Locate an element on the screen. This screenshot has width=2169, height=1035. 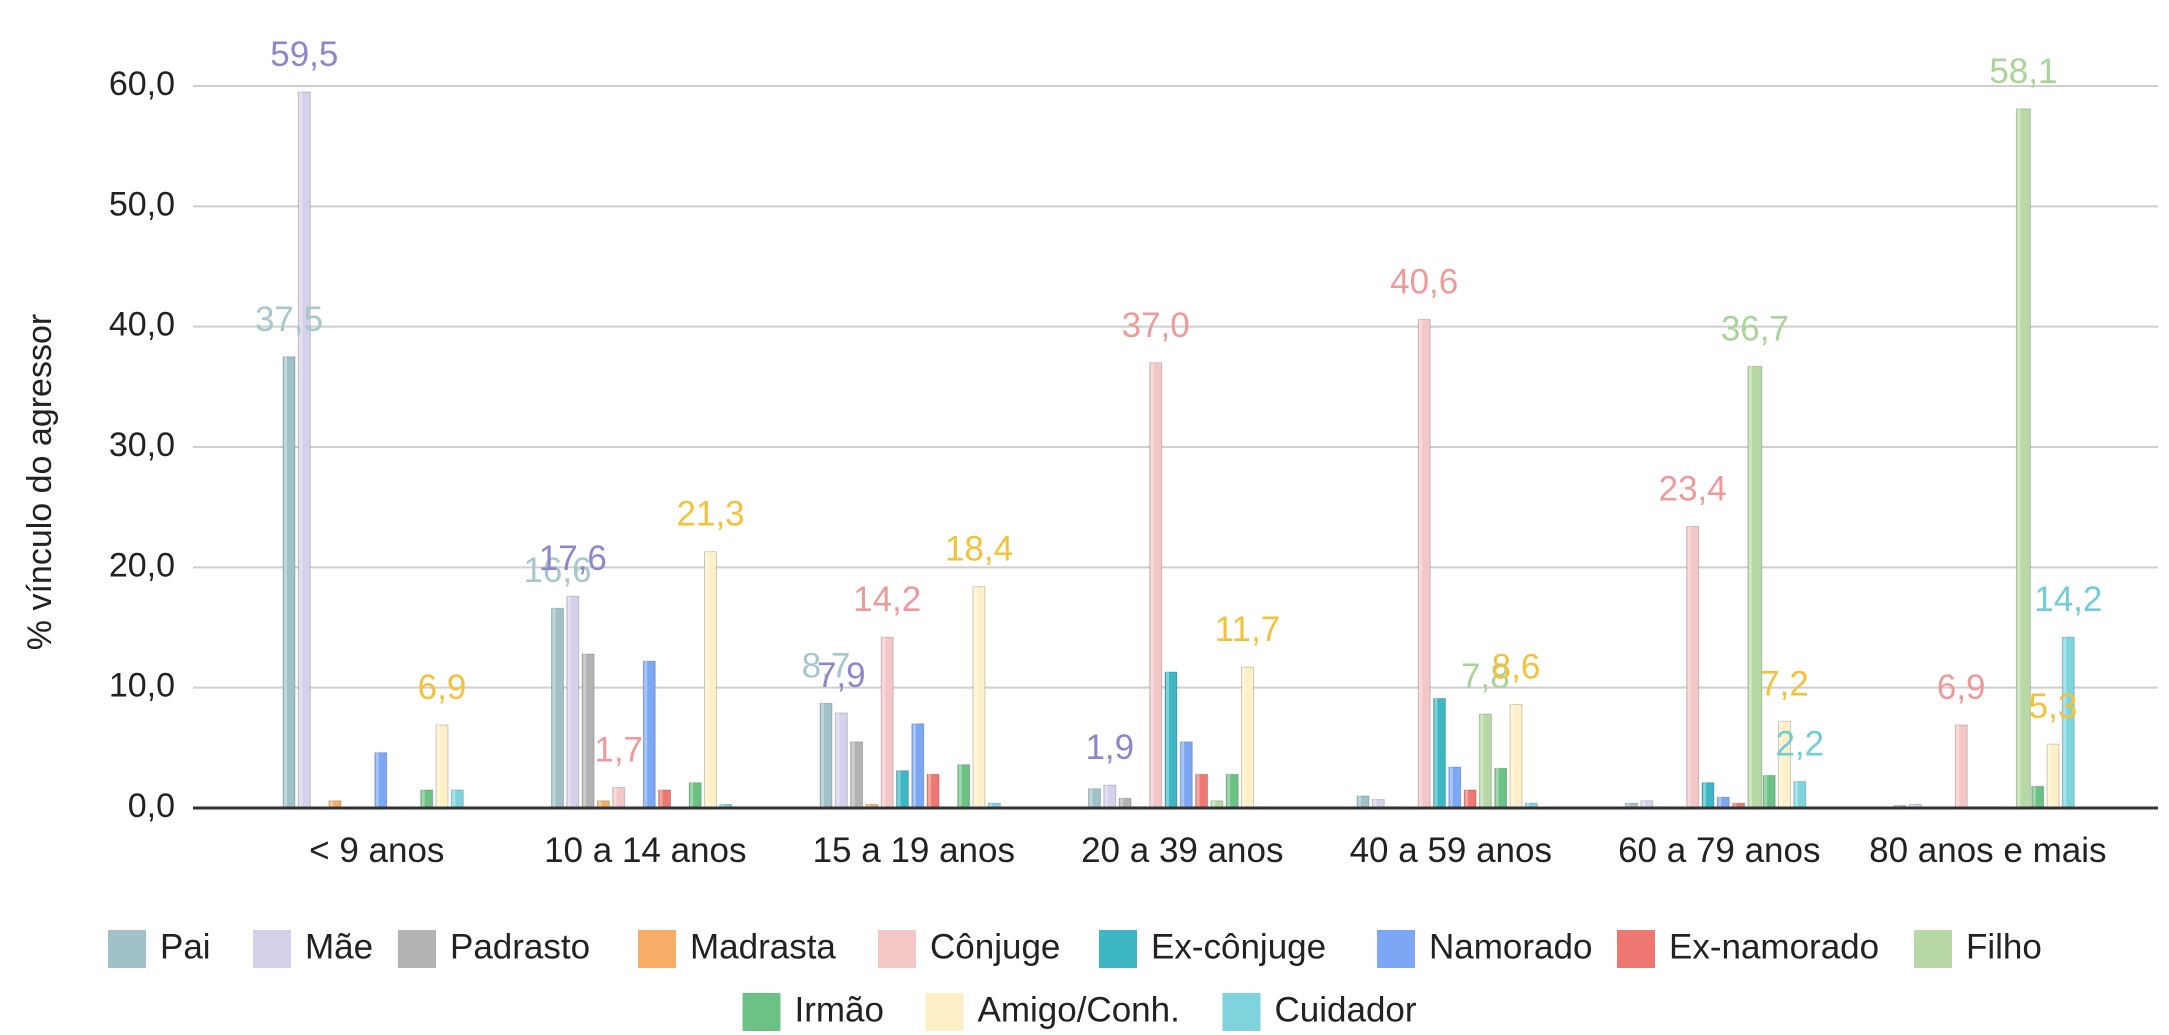
legend-item-cuidador: Cuidador is located at coordinates (1319, 1010).